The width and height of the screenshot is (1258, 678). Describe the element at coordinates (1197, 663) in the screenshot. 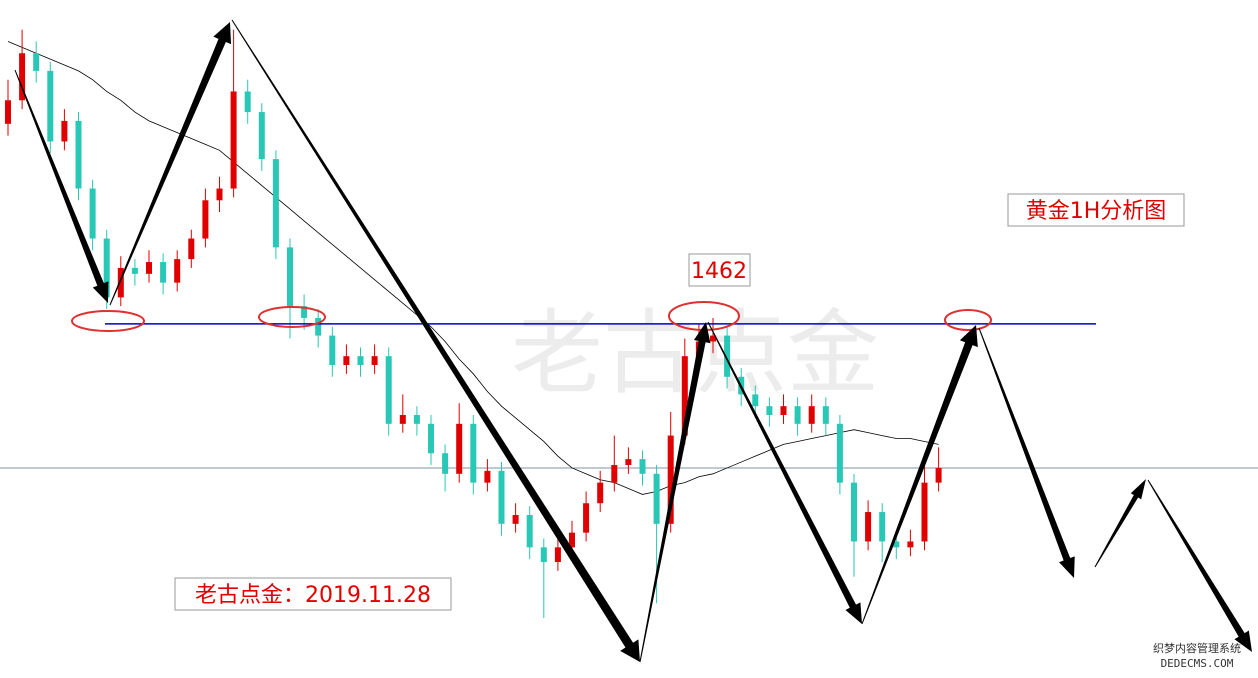

I see `corner-text: DEDECMS.COM` at that location.